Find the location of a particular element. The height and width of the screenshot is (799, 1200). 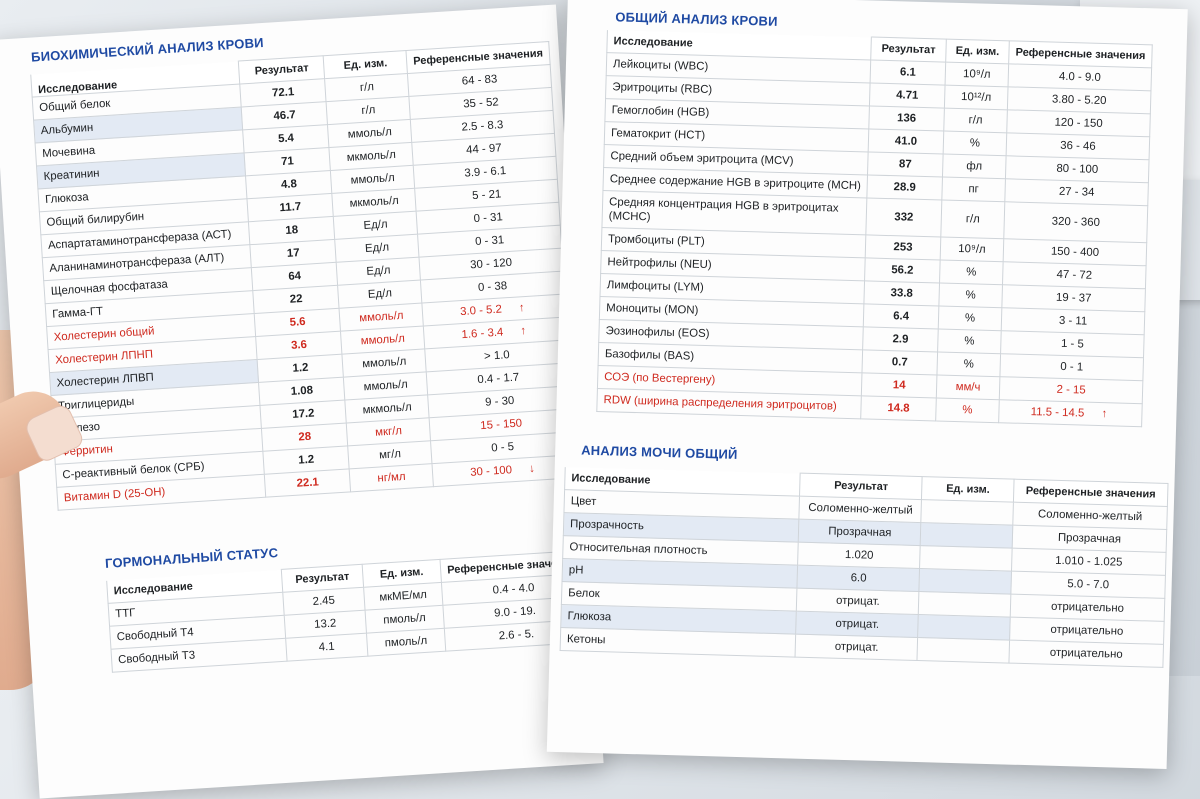

reference-value: 35 - 52 is located at coordinates (481, 103).